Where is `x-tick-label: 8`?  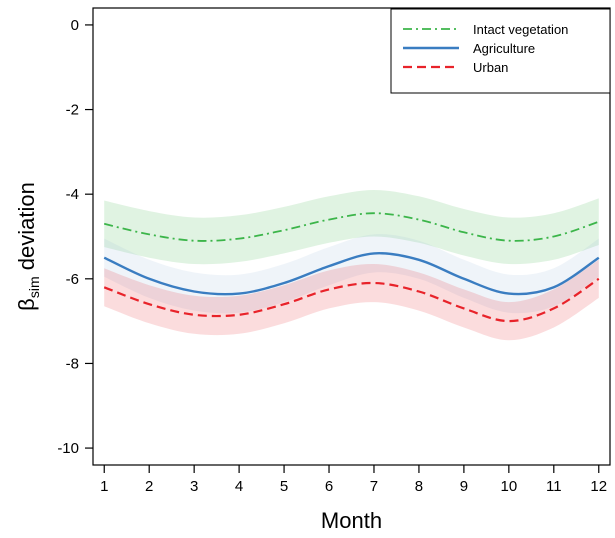
x-tick-label: 8 is located at coordinates (419, 486).